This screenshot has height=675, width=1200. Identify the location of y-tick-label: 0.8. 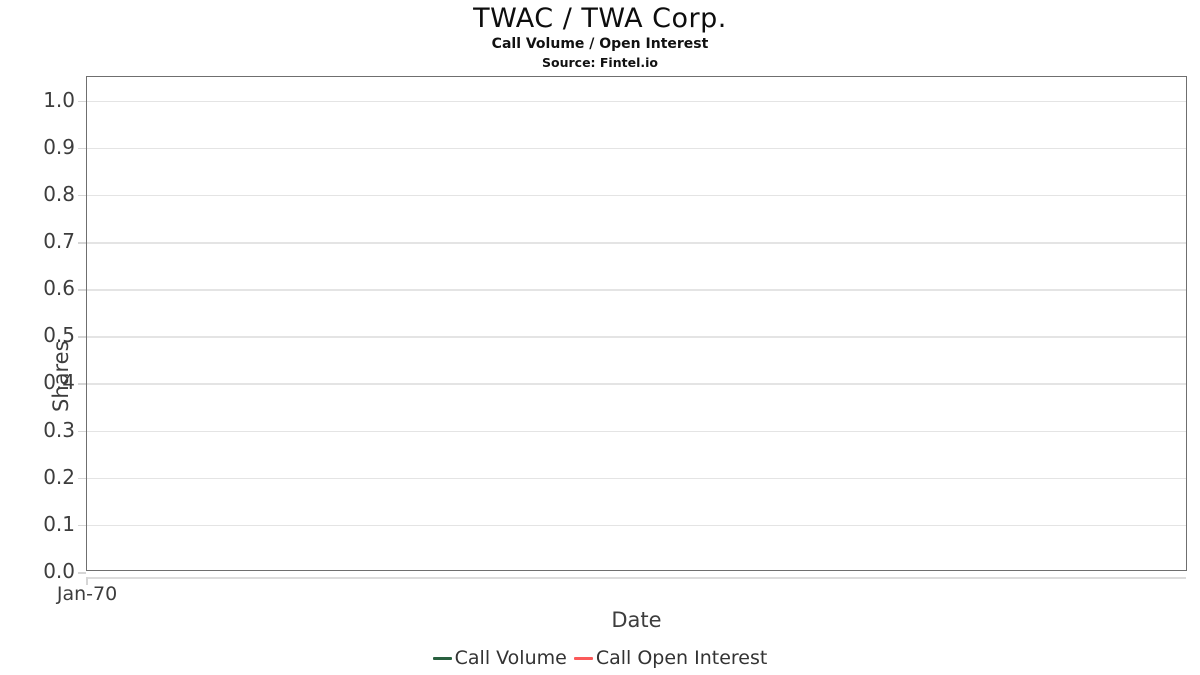
(59, 193).